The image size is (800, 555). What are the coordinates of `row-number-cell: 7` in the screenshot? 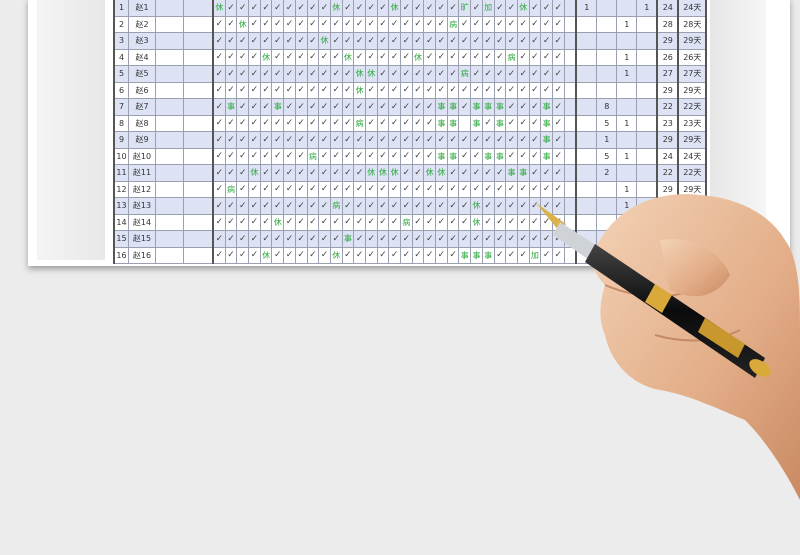 It's located at (121, 107).